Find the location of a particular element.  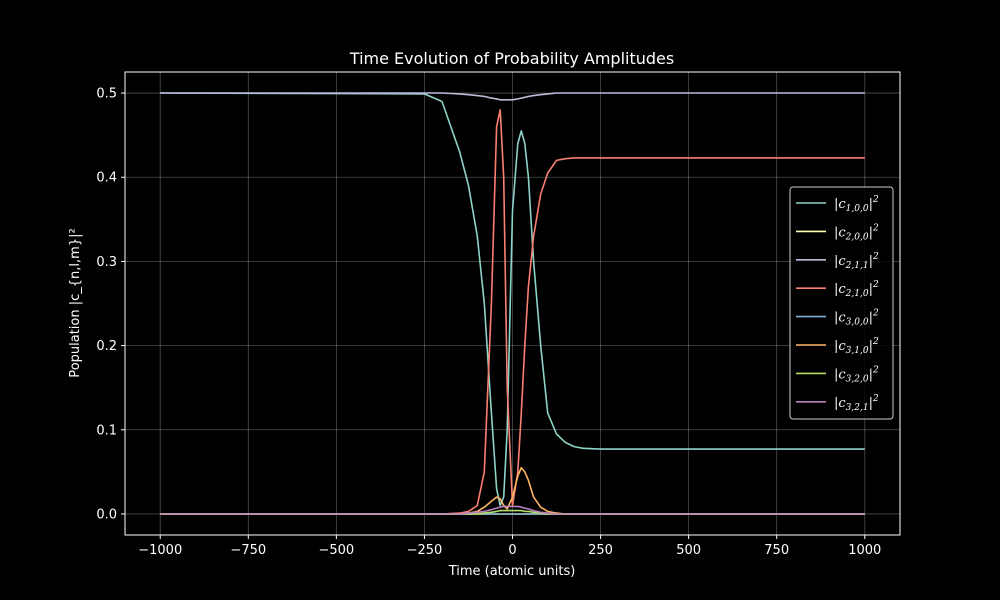

y-tick-label: 0.4 is located at coordinates (106, 178).